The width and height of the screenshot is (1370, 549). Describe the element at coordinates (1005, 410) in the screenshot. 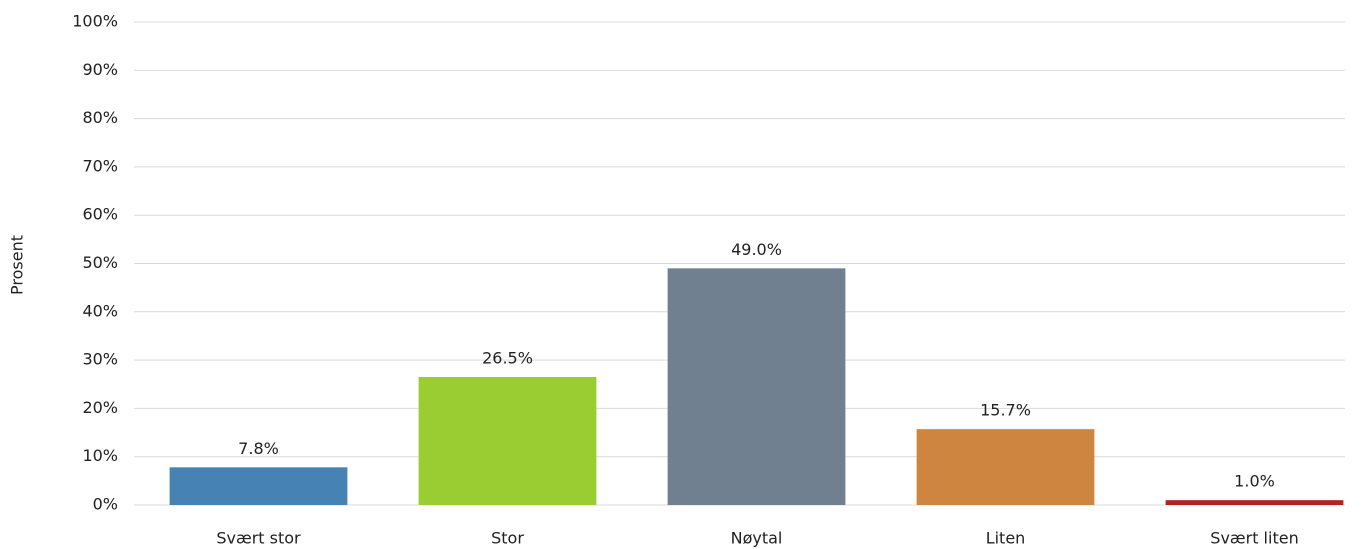

I see `data-label: 15.7%` at that location.